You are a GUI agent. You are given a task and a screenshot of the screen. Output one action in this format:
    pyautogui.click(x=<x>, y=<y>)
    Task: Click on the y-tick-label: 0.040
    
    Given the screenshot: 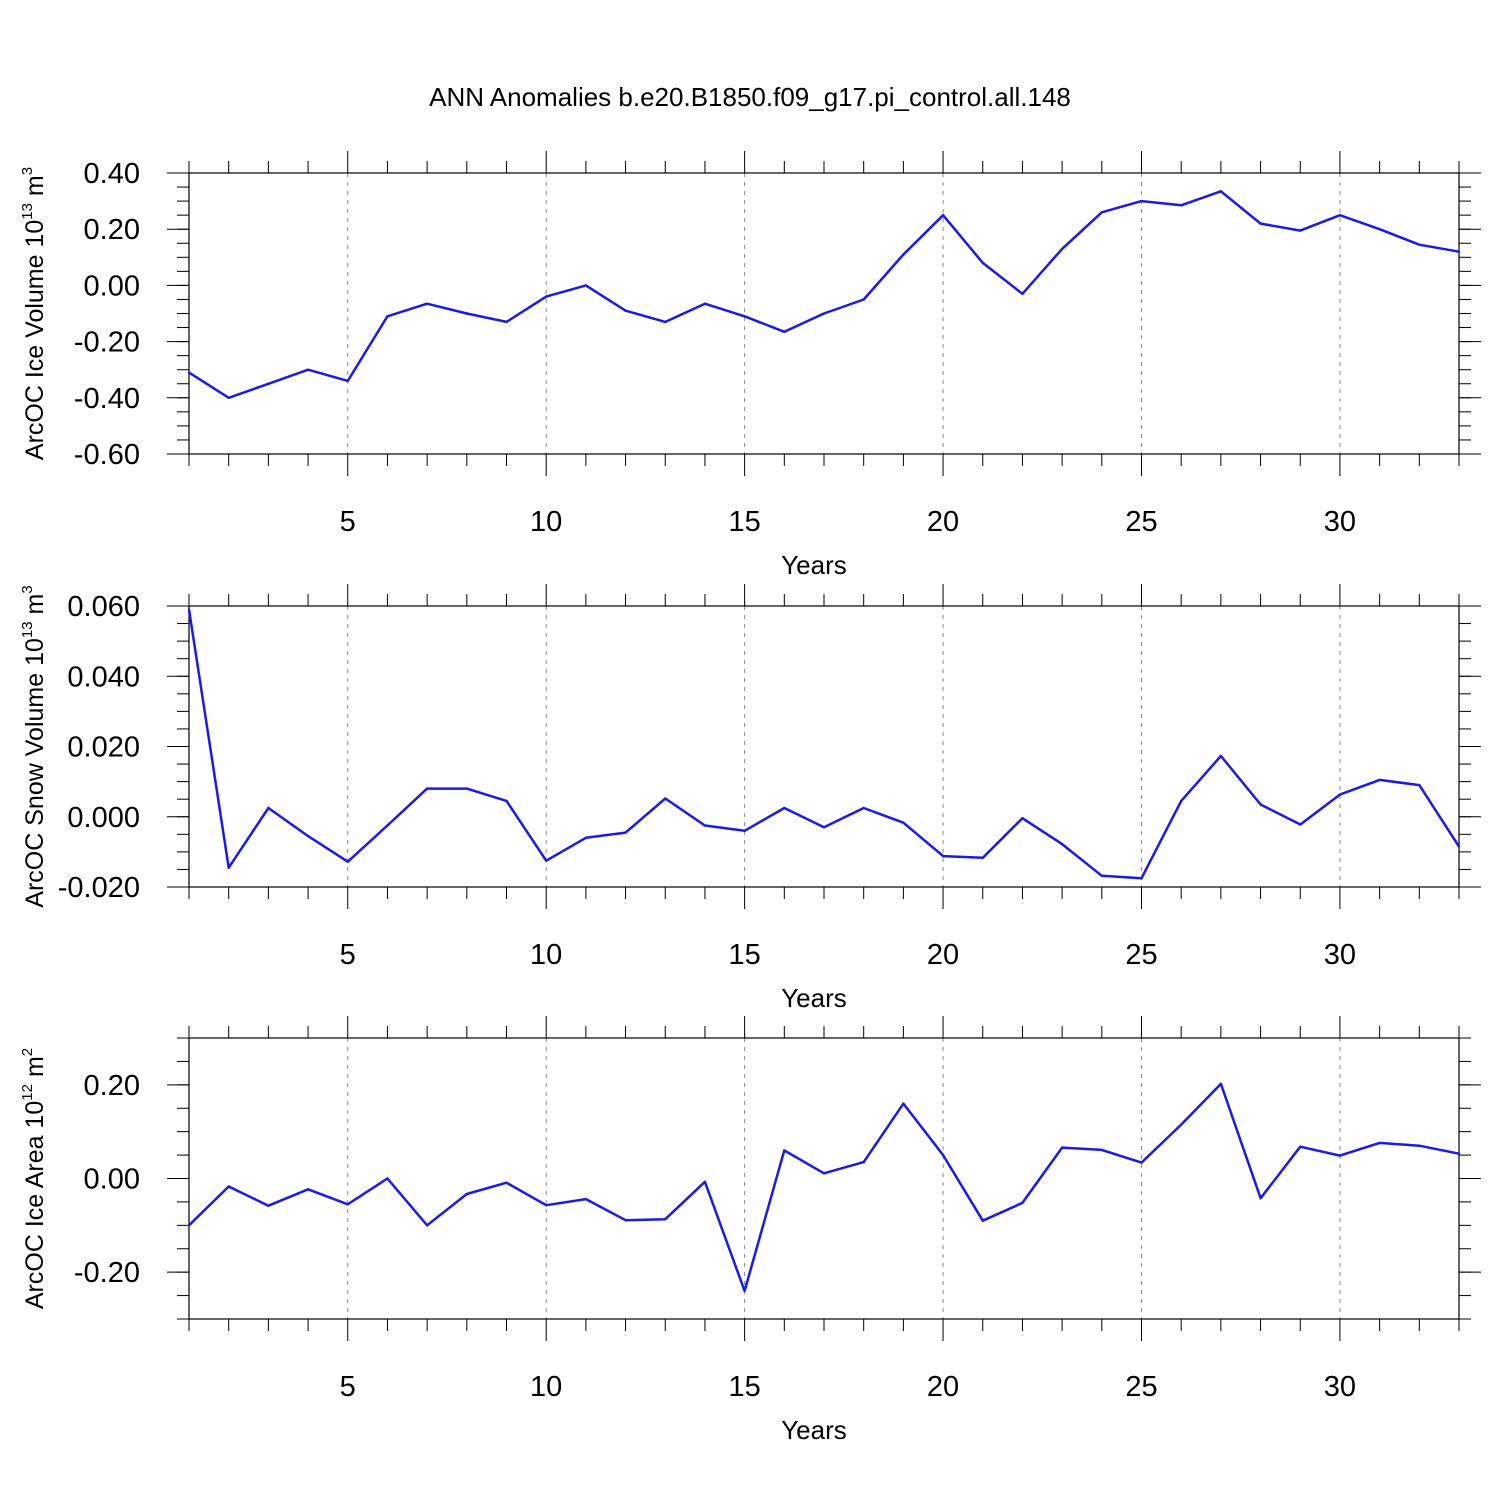 What is the action you would take?
    pyautogui.click(x=103, y=677)
    